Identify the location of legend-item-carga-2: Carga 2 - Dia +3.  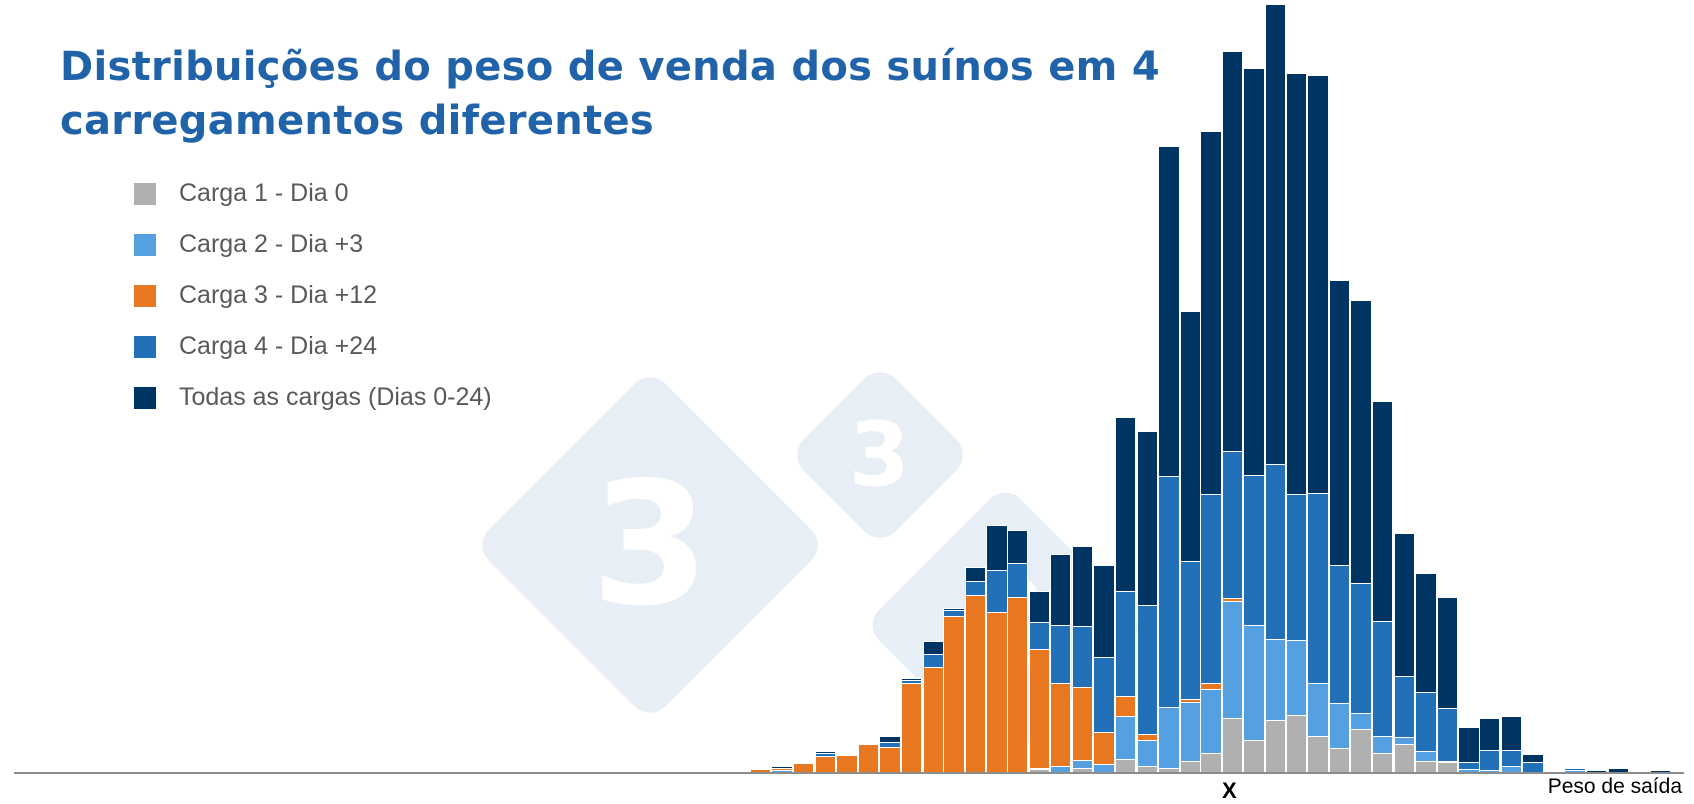
(313, 244).